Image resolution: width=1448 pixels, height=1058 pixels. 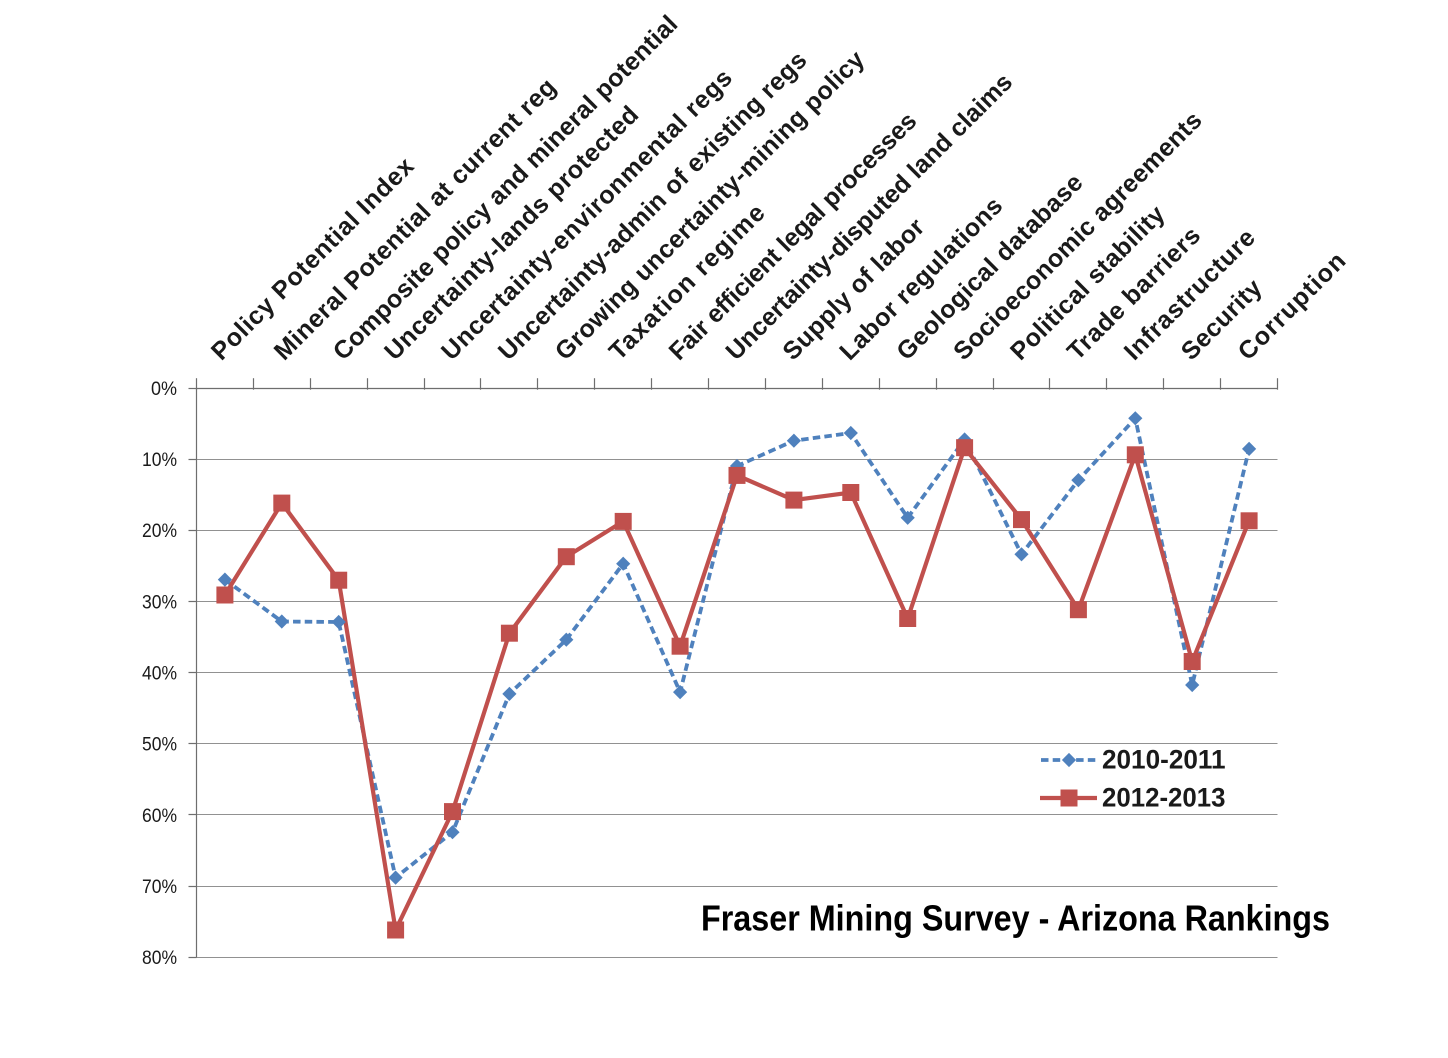 What do you see at coordinates (1015, 918) in the screenshot?
I see `svg-text:Fraser Mining Survey - Arizona: Fraser Mining Survey - Arizona Rankings` at bounding box center [1015, 918].